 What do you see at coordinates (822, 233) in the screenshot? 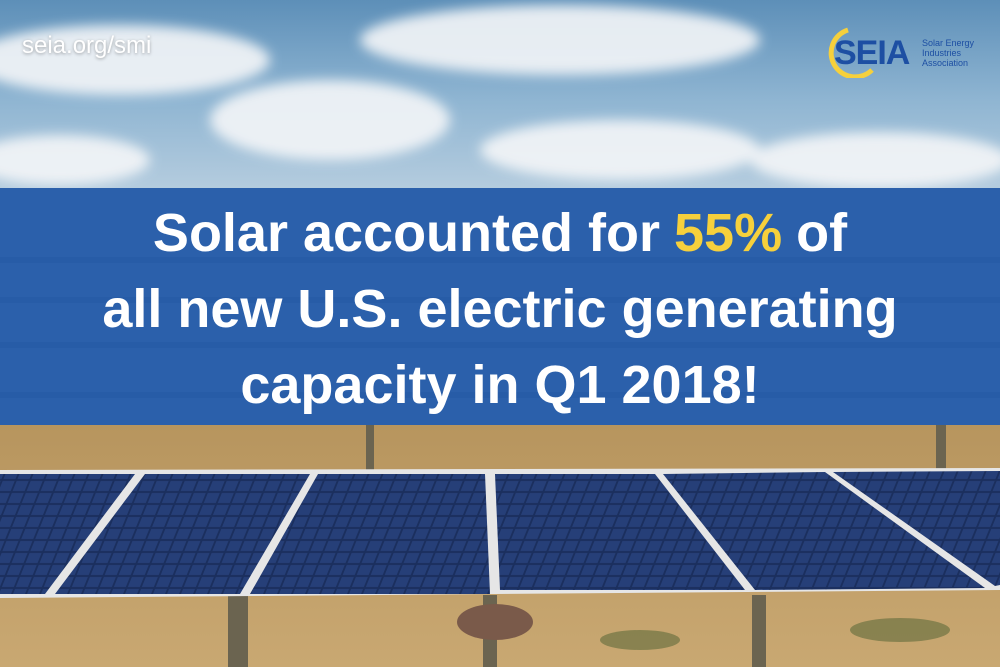
I see `headline-text: of` at bounding box center [822, 233].